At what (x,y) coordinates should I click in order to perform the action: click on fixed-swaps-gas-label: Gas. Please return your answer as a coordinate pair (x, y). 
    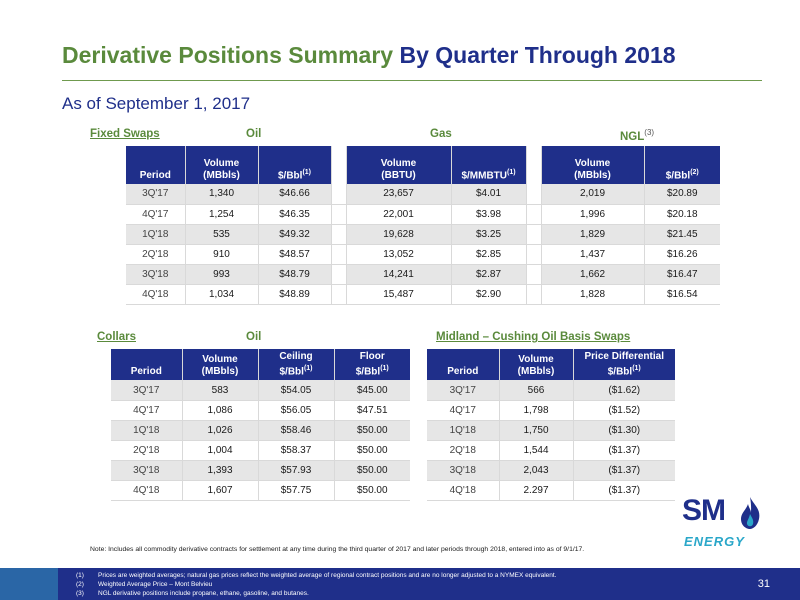
    Looking at the image, I should click on (441, 134).